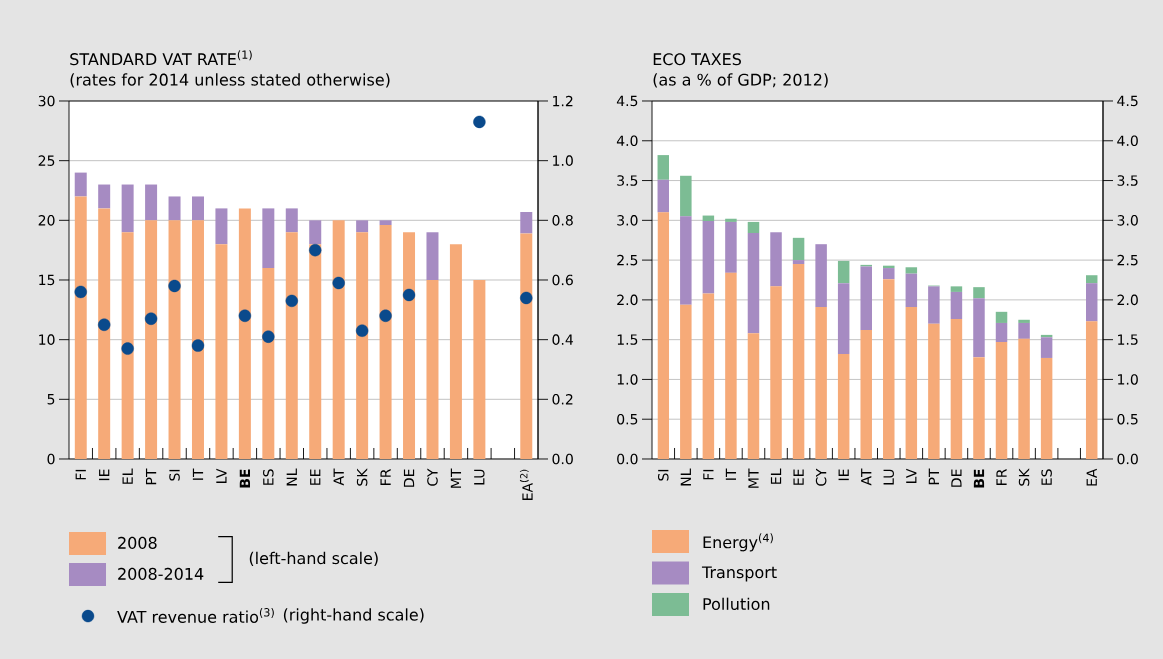  What do you see at coordinates (47, 339) in the screenshot?
I see `y-tick-label: 10` at bounding box center [47, 339].